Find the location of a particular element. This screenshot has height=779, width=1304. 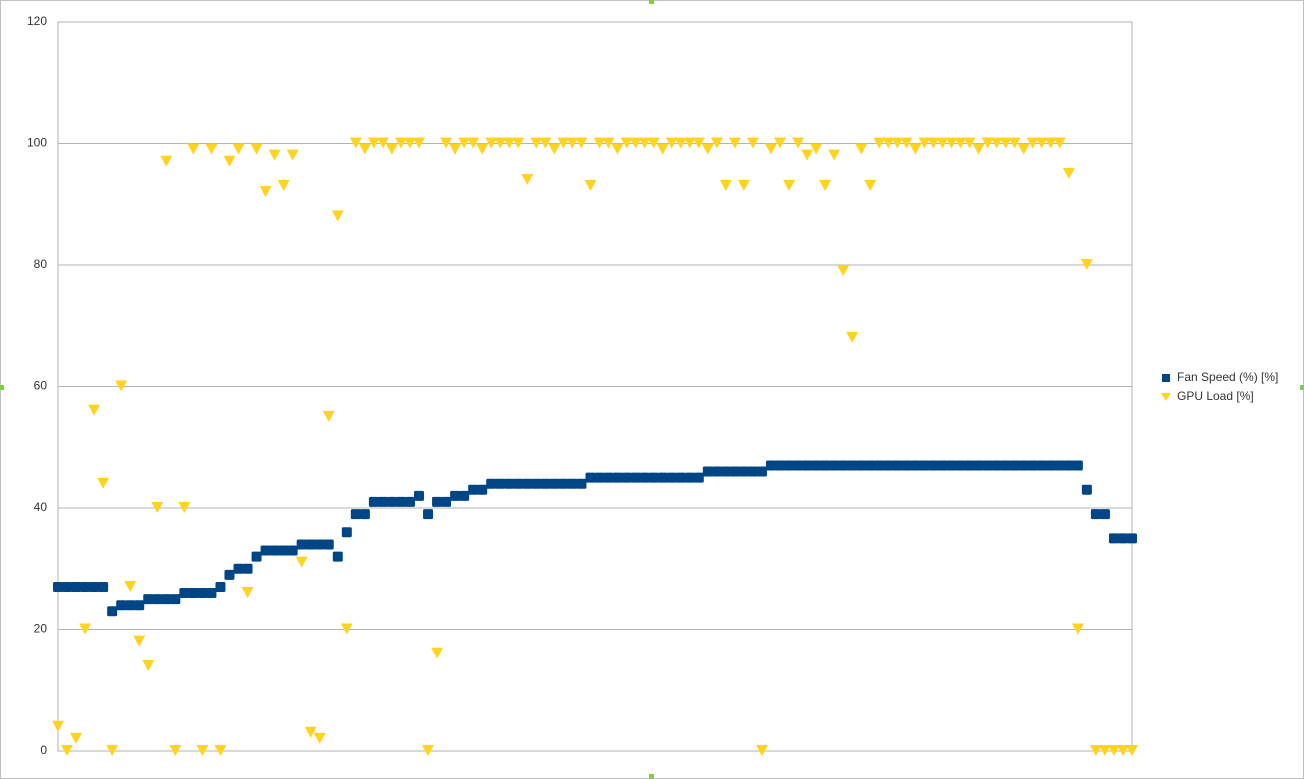

y-tick-label: 60 is located at coordinates (41, 386).